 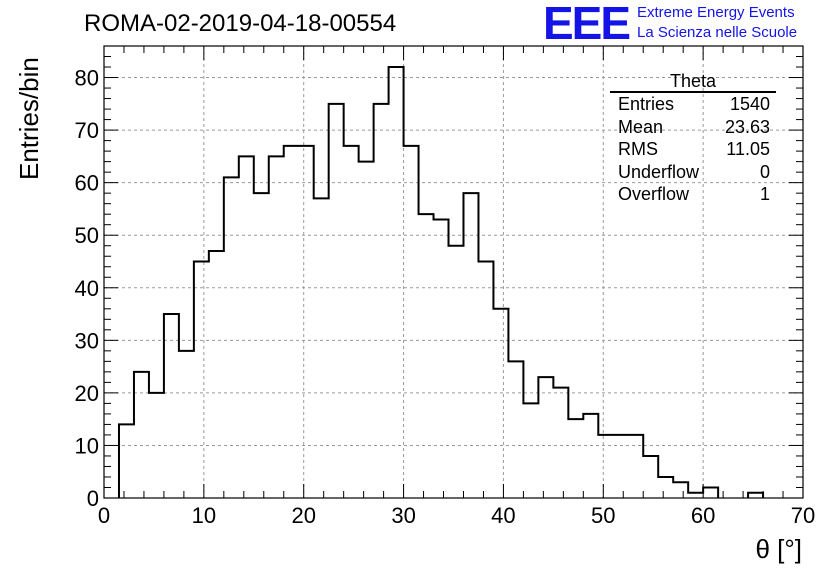 I want to click on y-tick-label: 10, so click(x=87, y=445).